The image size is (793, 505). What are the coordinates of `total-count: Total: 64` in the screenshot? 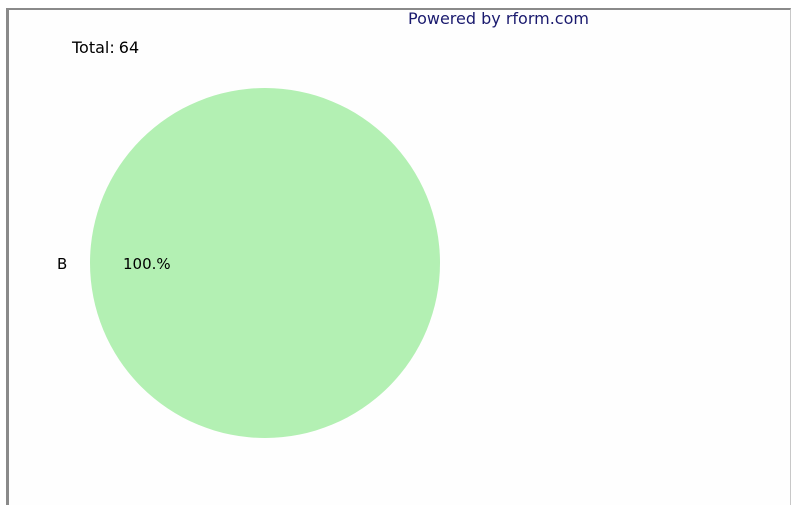 It's located at (105, 47).